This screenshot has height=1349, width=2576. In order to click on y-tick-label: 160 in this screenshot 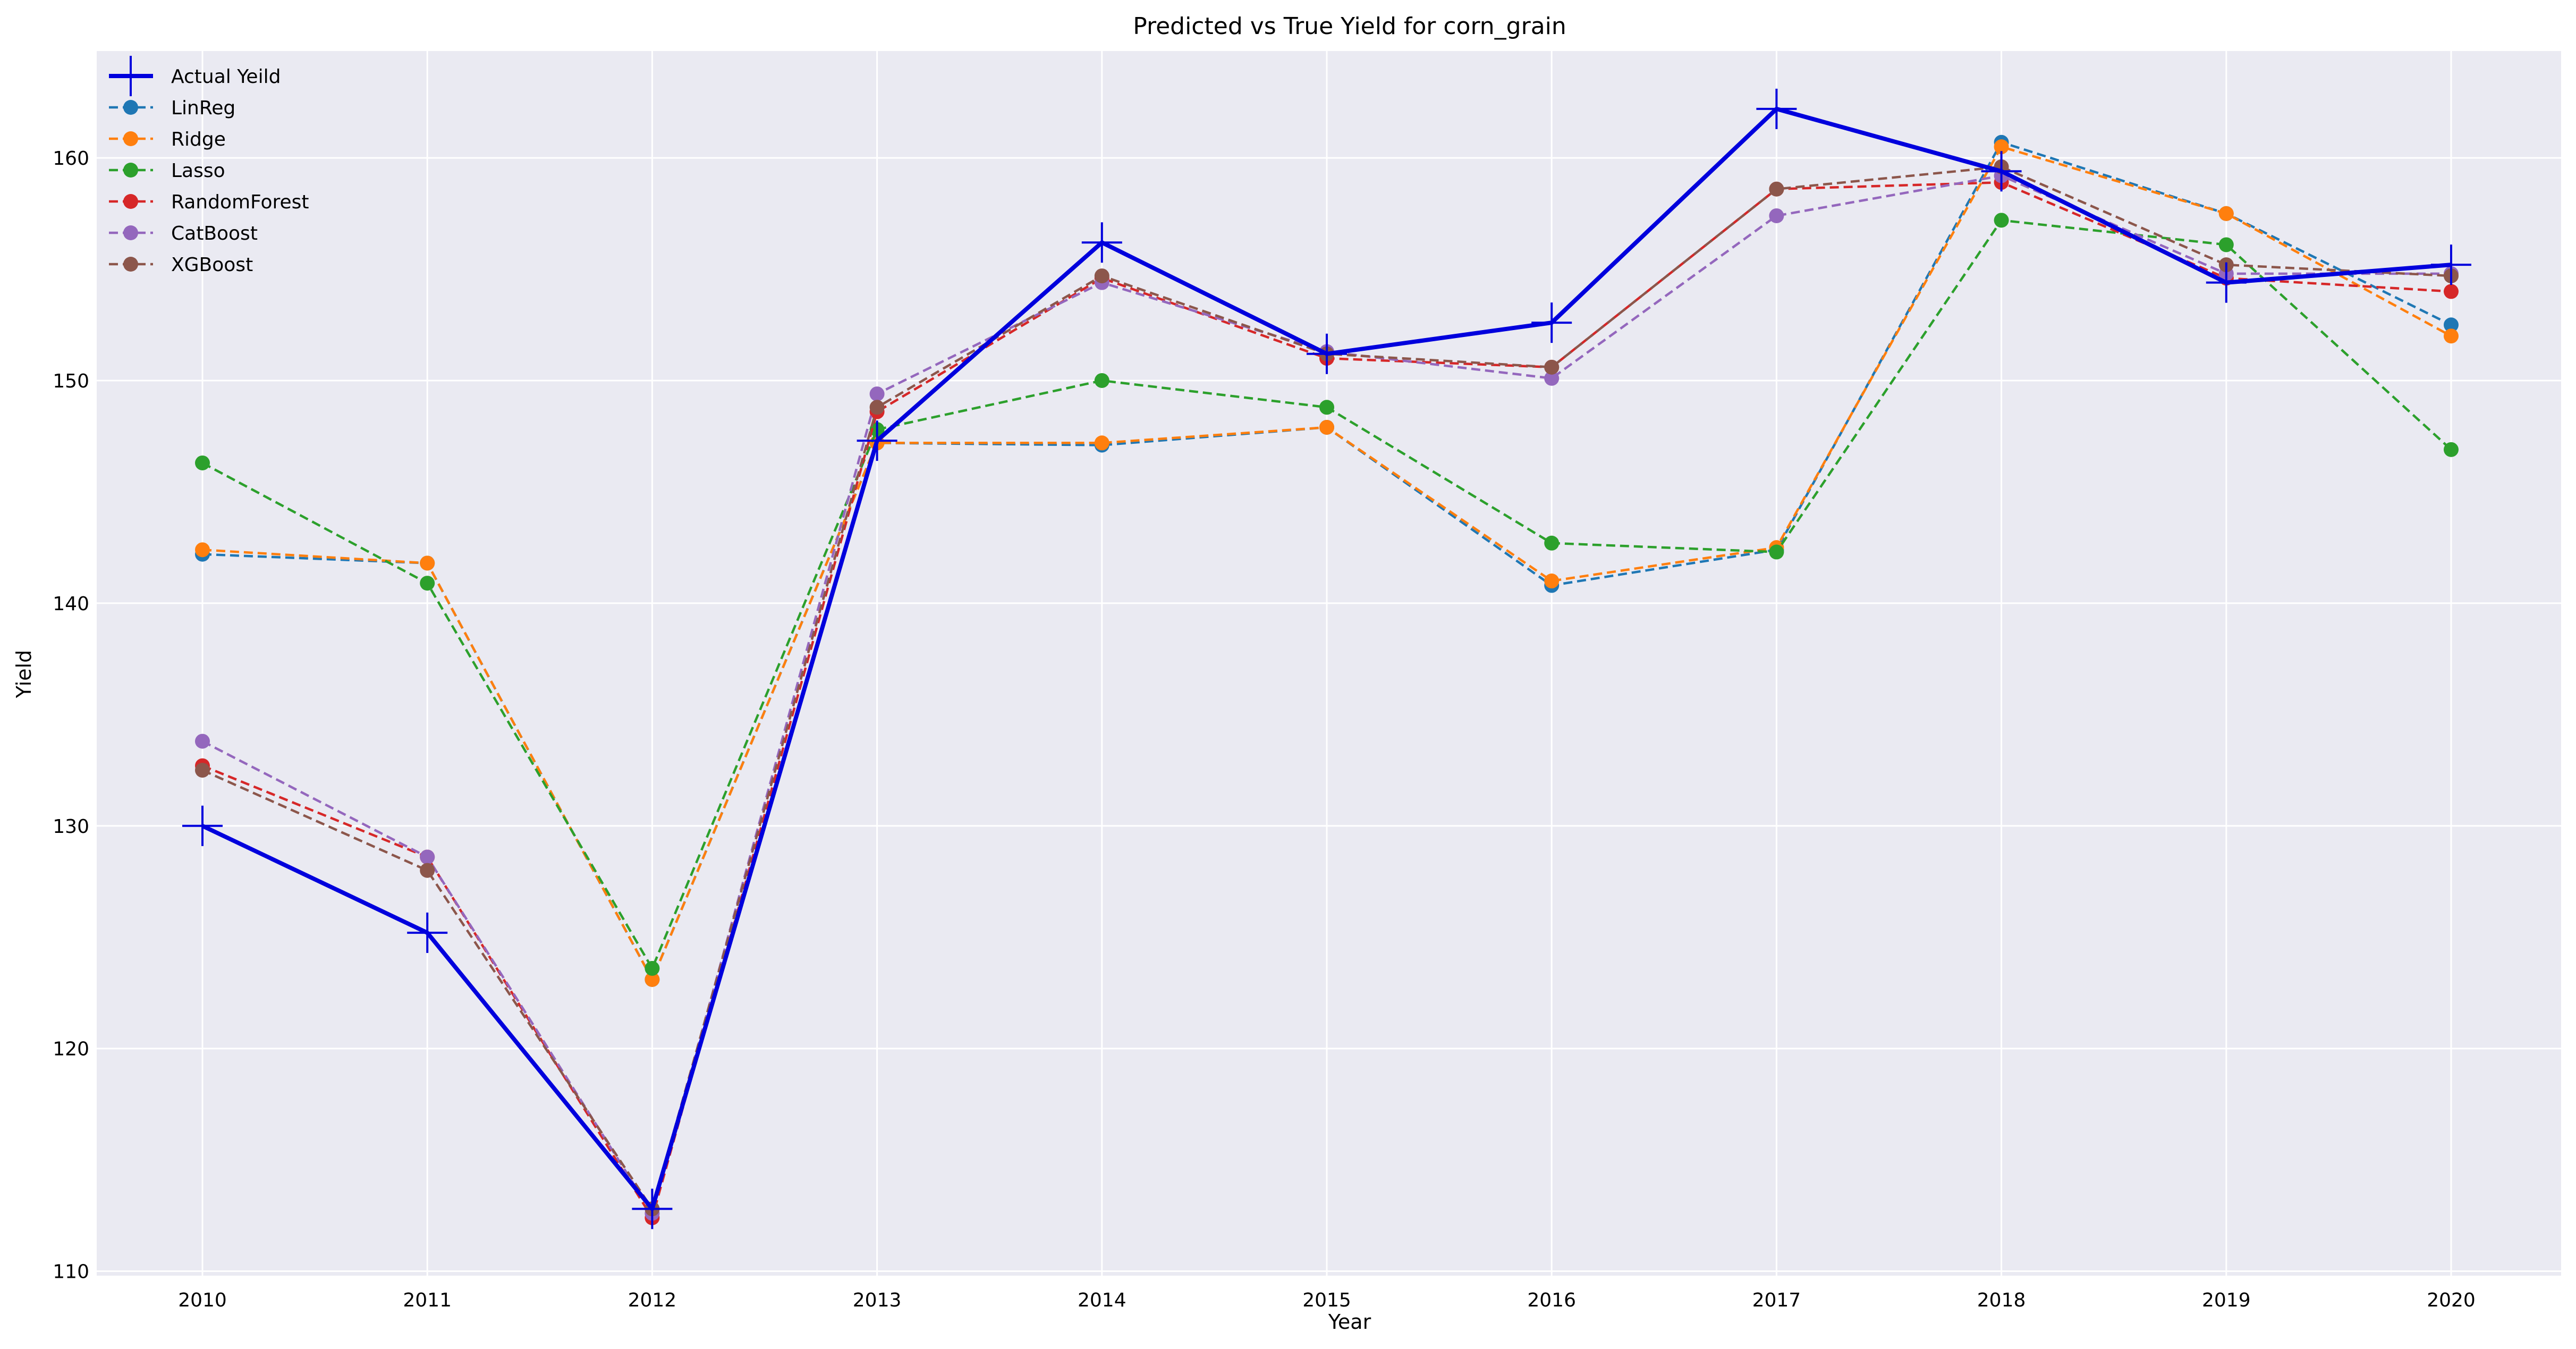, I will do `click(71, 159)`.